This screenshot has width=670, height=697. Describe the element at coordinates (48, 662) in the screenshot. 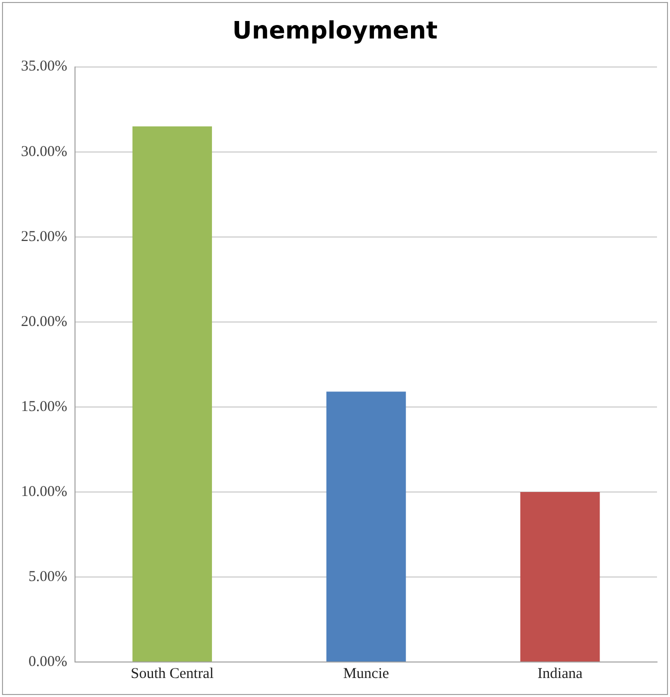

I see `y-tick-label: 0.00%` at that location.